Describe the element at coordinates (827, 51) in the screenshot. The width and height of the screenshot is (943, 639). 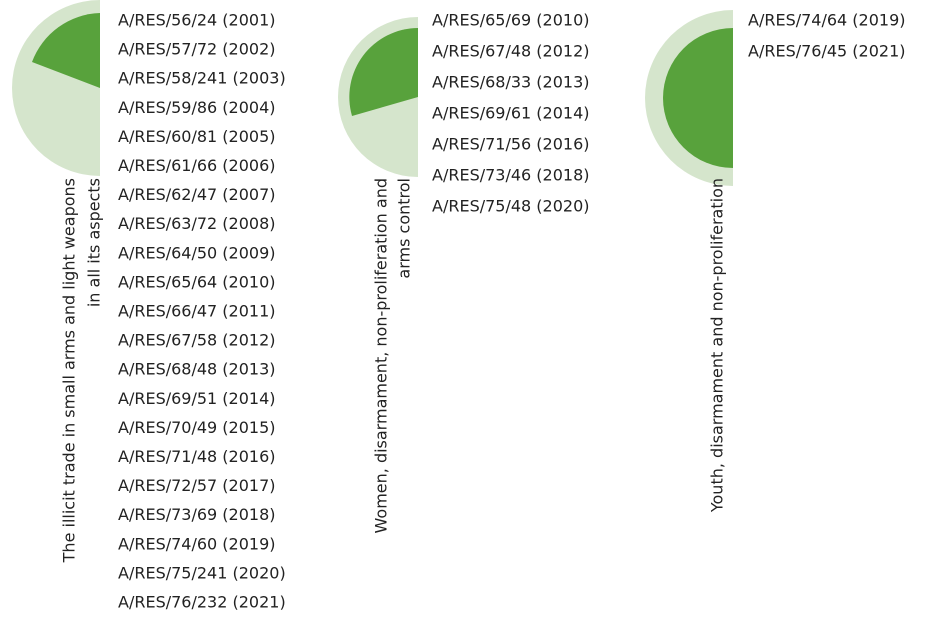
I see `resolution: A/RES/76/45 (2021)` at that location.